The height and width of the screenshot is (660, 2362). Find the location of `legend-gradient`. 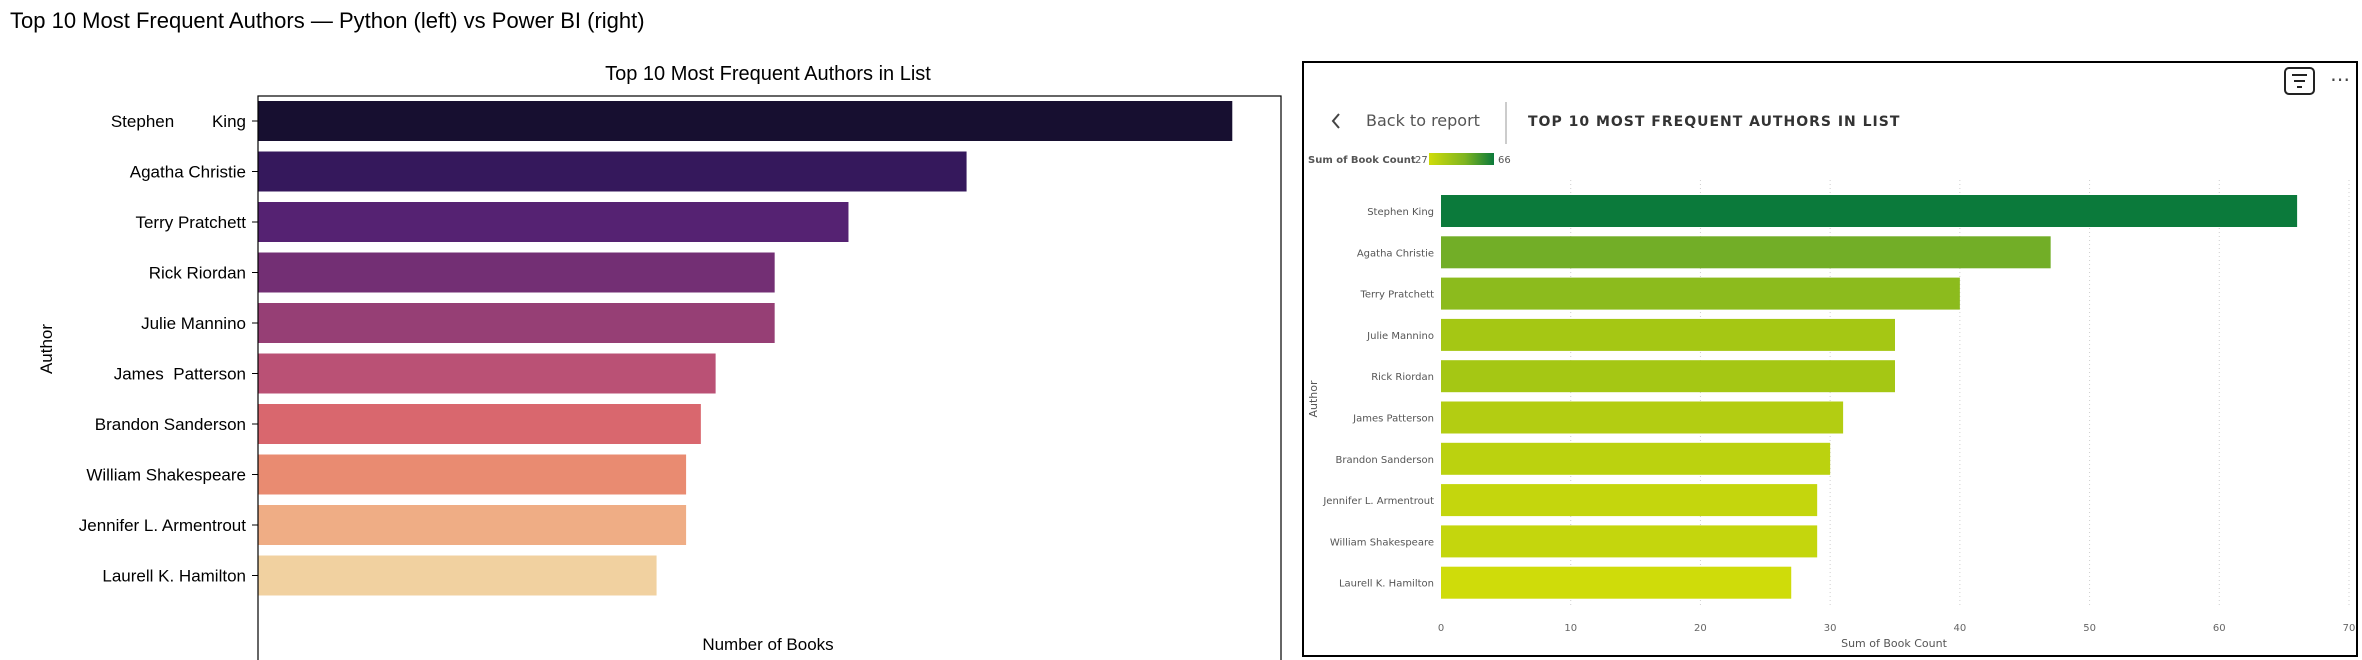

legend-gradient is located at coordinates (1461, 159).